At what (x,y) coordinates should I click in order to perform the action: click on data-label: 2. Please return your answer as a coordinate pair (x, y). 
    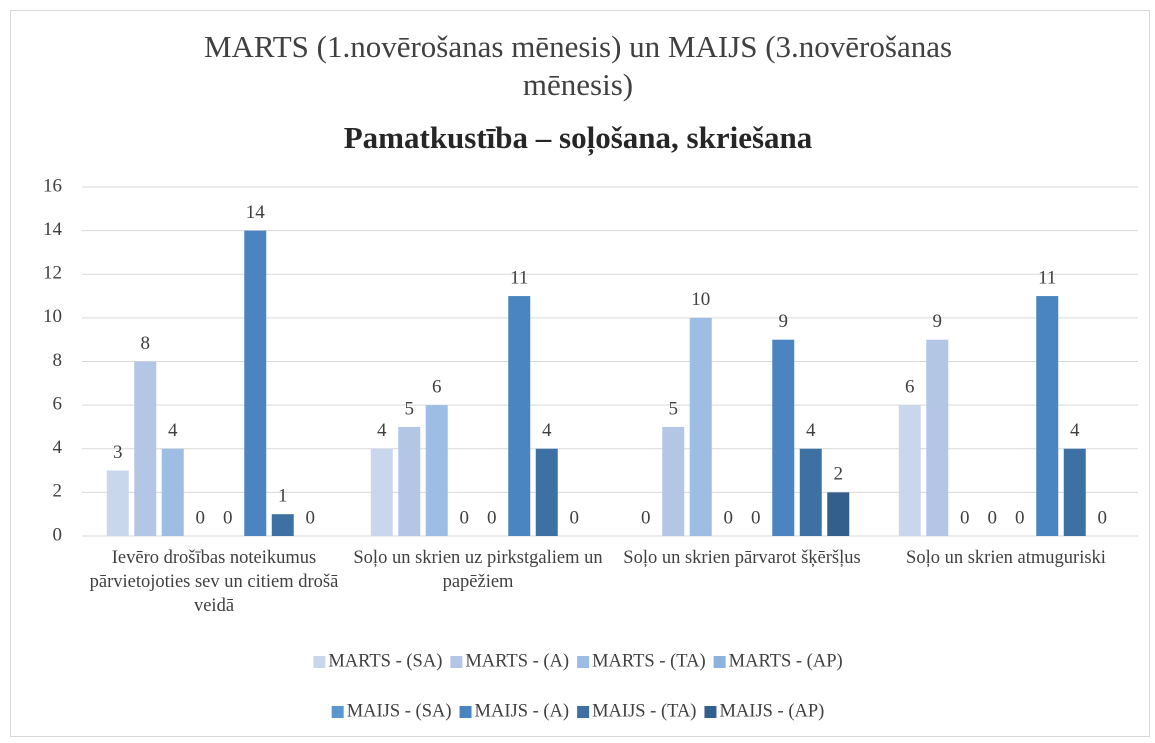
    Looking at the image, I should click on (839, 474).